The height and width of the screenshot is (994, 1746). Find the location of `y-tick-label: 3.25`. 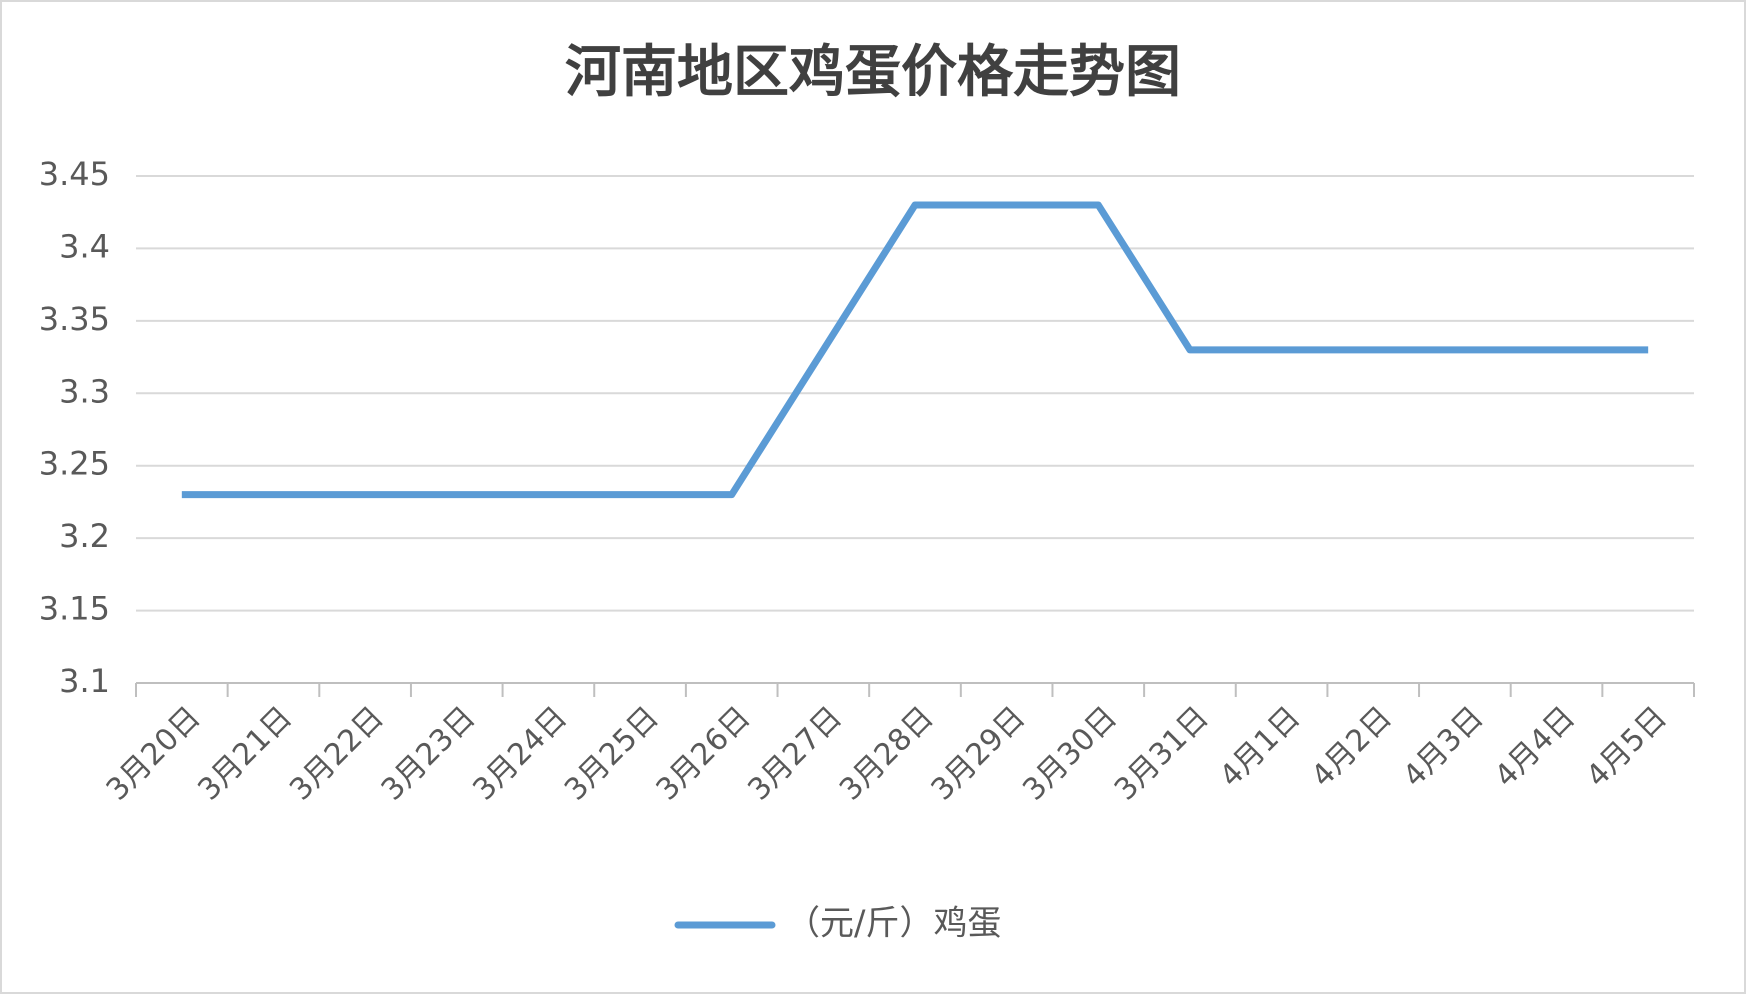

y-tick-label: 3.25 is located at coordinates (74, 464).